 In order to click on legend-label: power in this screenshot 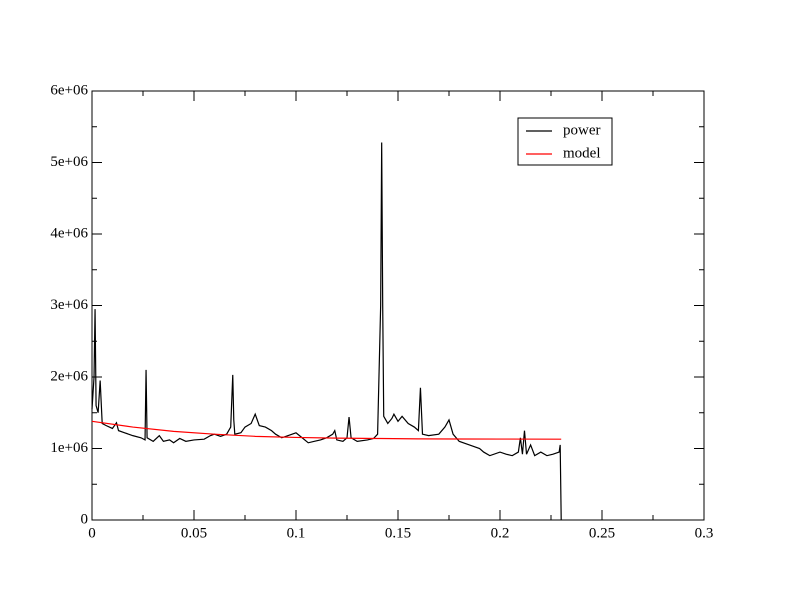, I will do `click(582, 130)`.